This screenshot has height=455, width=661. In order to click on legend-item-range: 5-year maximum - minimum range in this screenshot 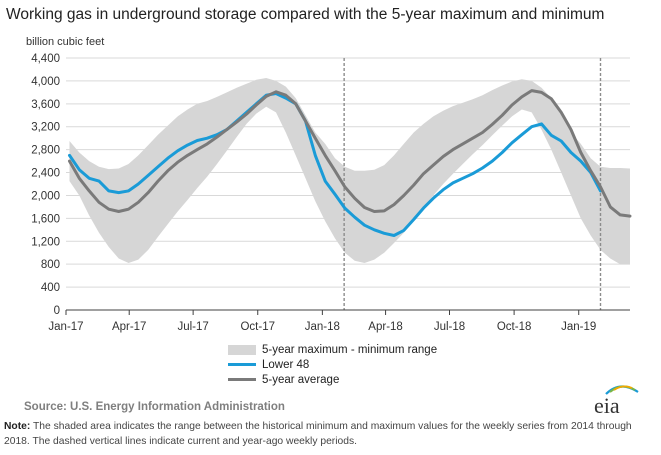, I will do `click(332, 349)`.